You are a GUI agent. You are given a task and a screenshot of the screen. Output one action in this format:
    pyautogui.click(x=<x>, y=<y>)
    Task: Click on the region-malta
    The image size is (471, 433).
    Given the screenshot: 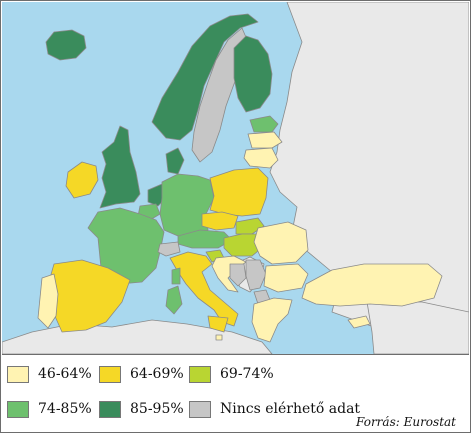 What is the action you would take?
    pyautogui.click(x=219, y=337)
    